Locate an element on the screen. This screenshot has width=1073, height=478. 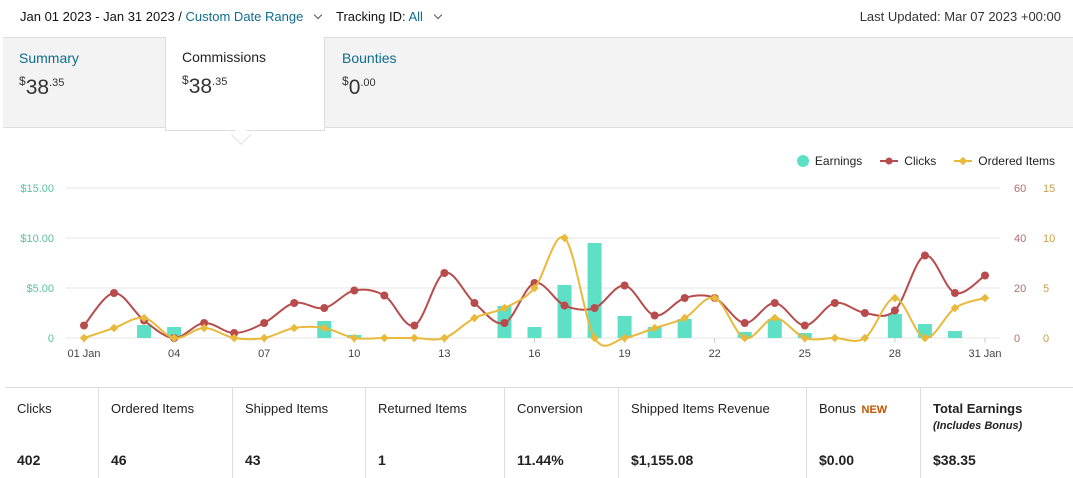
x-tick-label: 25 is located at coordinates (805, 354).